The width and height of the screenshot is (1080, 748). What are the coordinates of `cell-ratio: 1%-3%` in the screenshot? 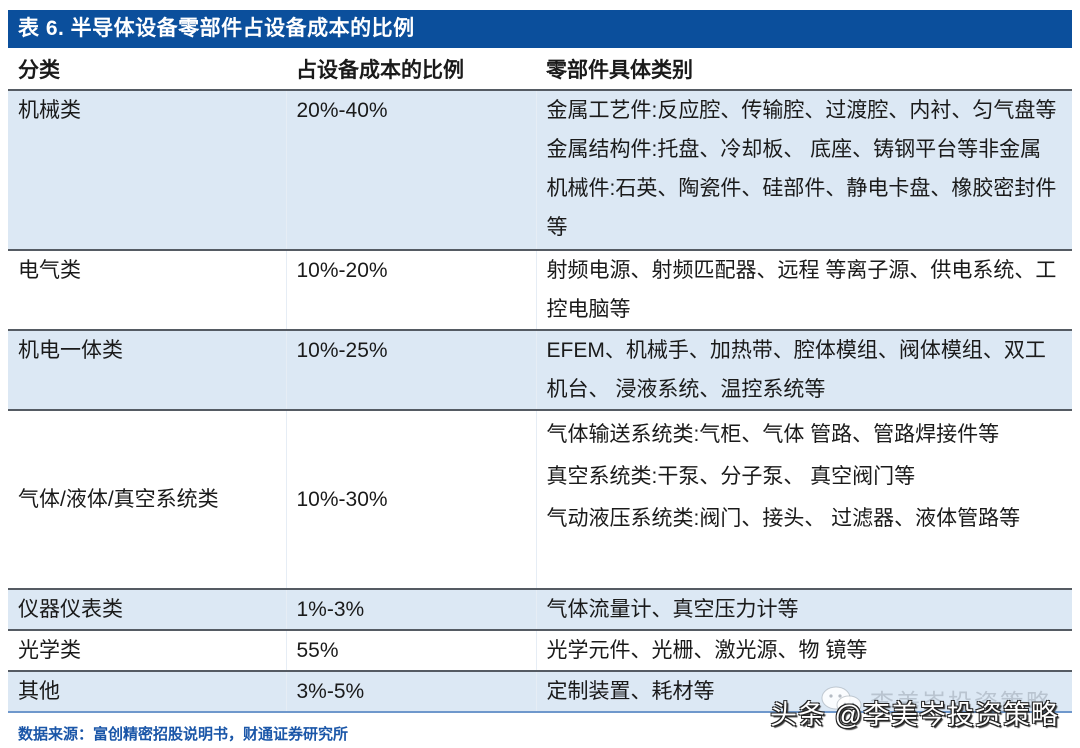 It's located at (411, 610).